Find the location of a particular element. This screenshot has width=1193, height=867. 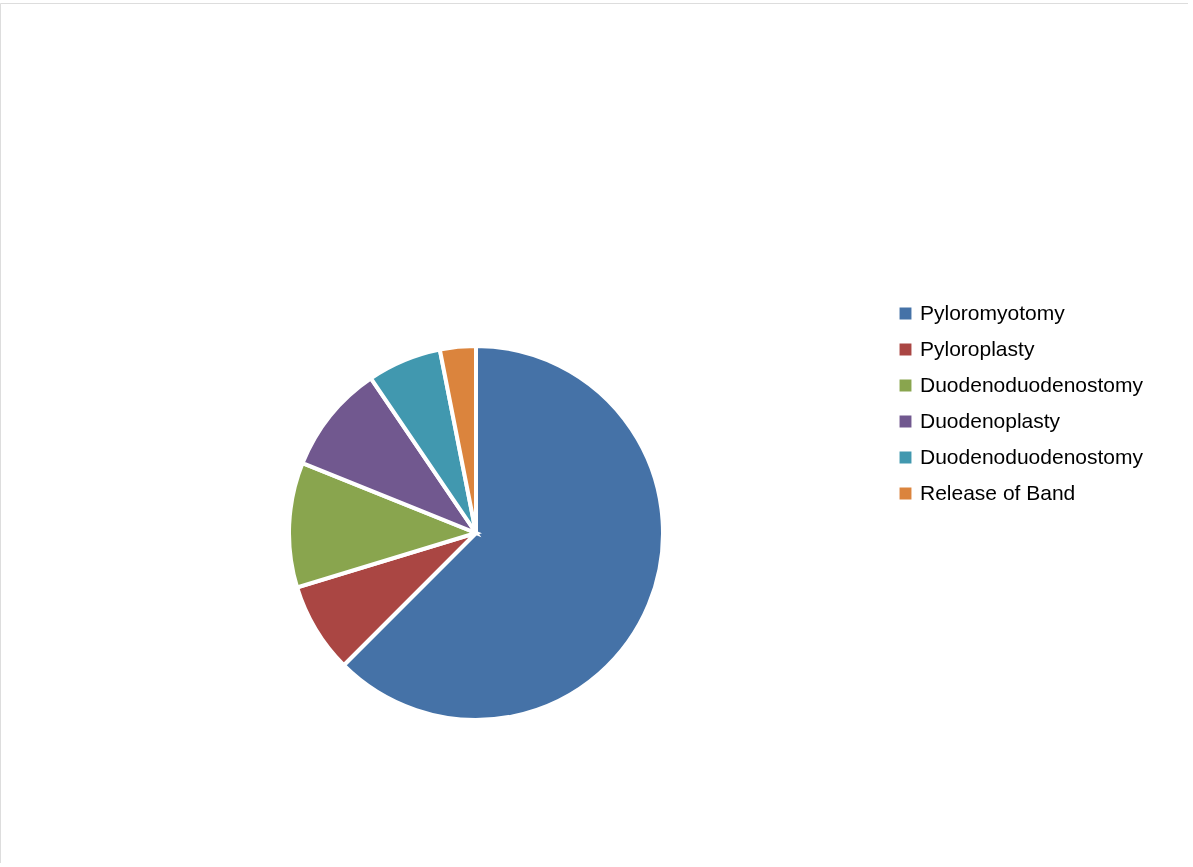

legend-label: Pyloroplasty is located at coordinates (977, 348).